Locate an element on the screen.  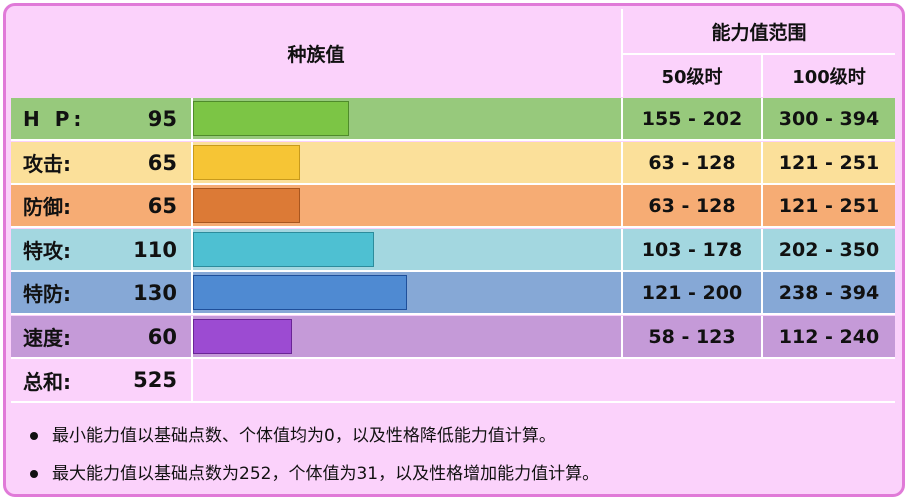
level50-label: 50级时 is located at coordinates (692, 77).